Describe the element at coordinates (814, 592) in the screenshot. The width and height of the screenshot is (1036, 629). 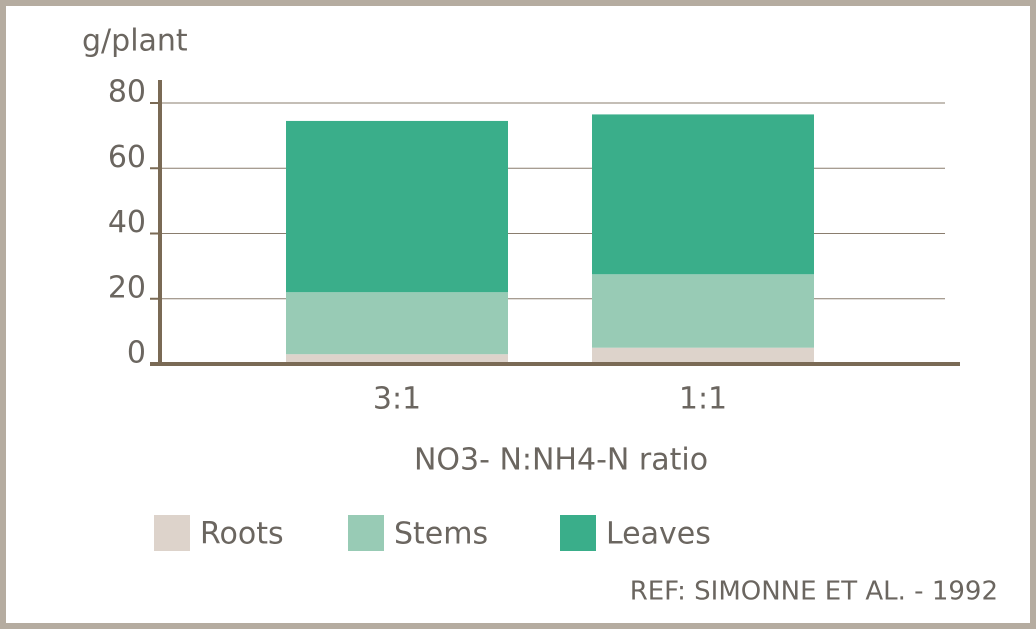
I see `source-note: REF: SIMONNE ET AL. - 1992` at that location.